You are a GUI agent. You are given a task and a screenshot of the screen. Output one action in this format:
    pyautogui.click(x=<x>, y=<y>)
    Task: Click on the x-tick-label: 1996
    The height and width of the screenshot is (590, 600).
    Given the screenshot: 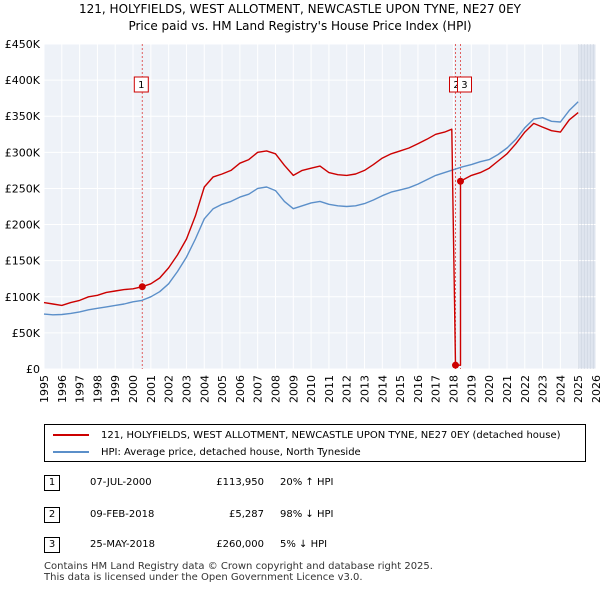 What is the action you would take?
    pyautogui.click(x=62, y=389)
    